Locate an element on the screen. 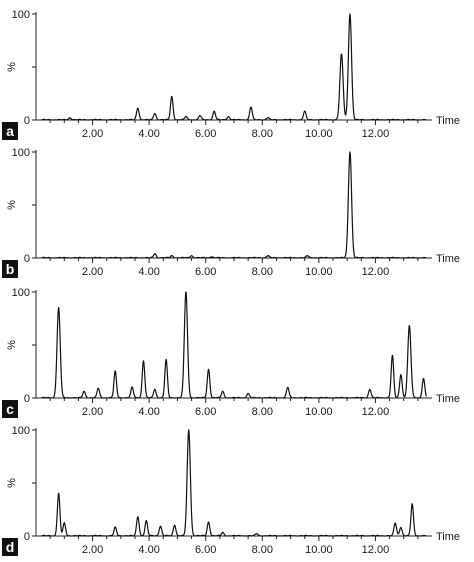 Image resolution: width=474 pixels, height=562 pixels. panel-tag-letter: d is located at coordinates (10, 547).